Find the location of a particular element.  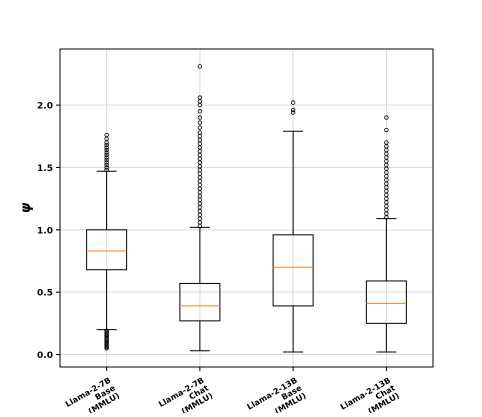

y-tick-label: 0.5 is located at coordinates (45, 294).